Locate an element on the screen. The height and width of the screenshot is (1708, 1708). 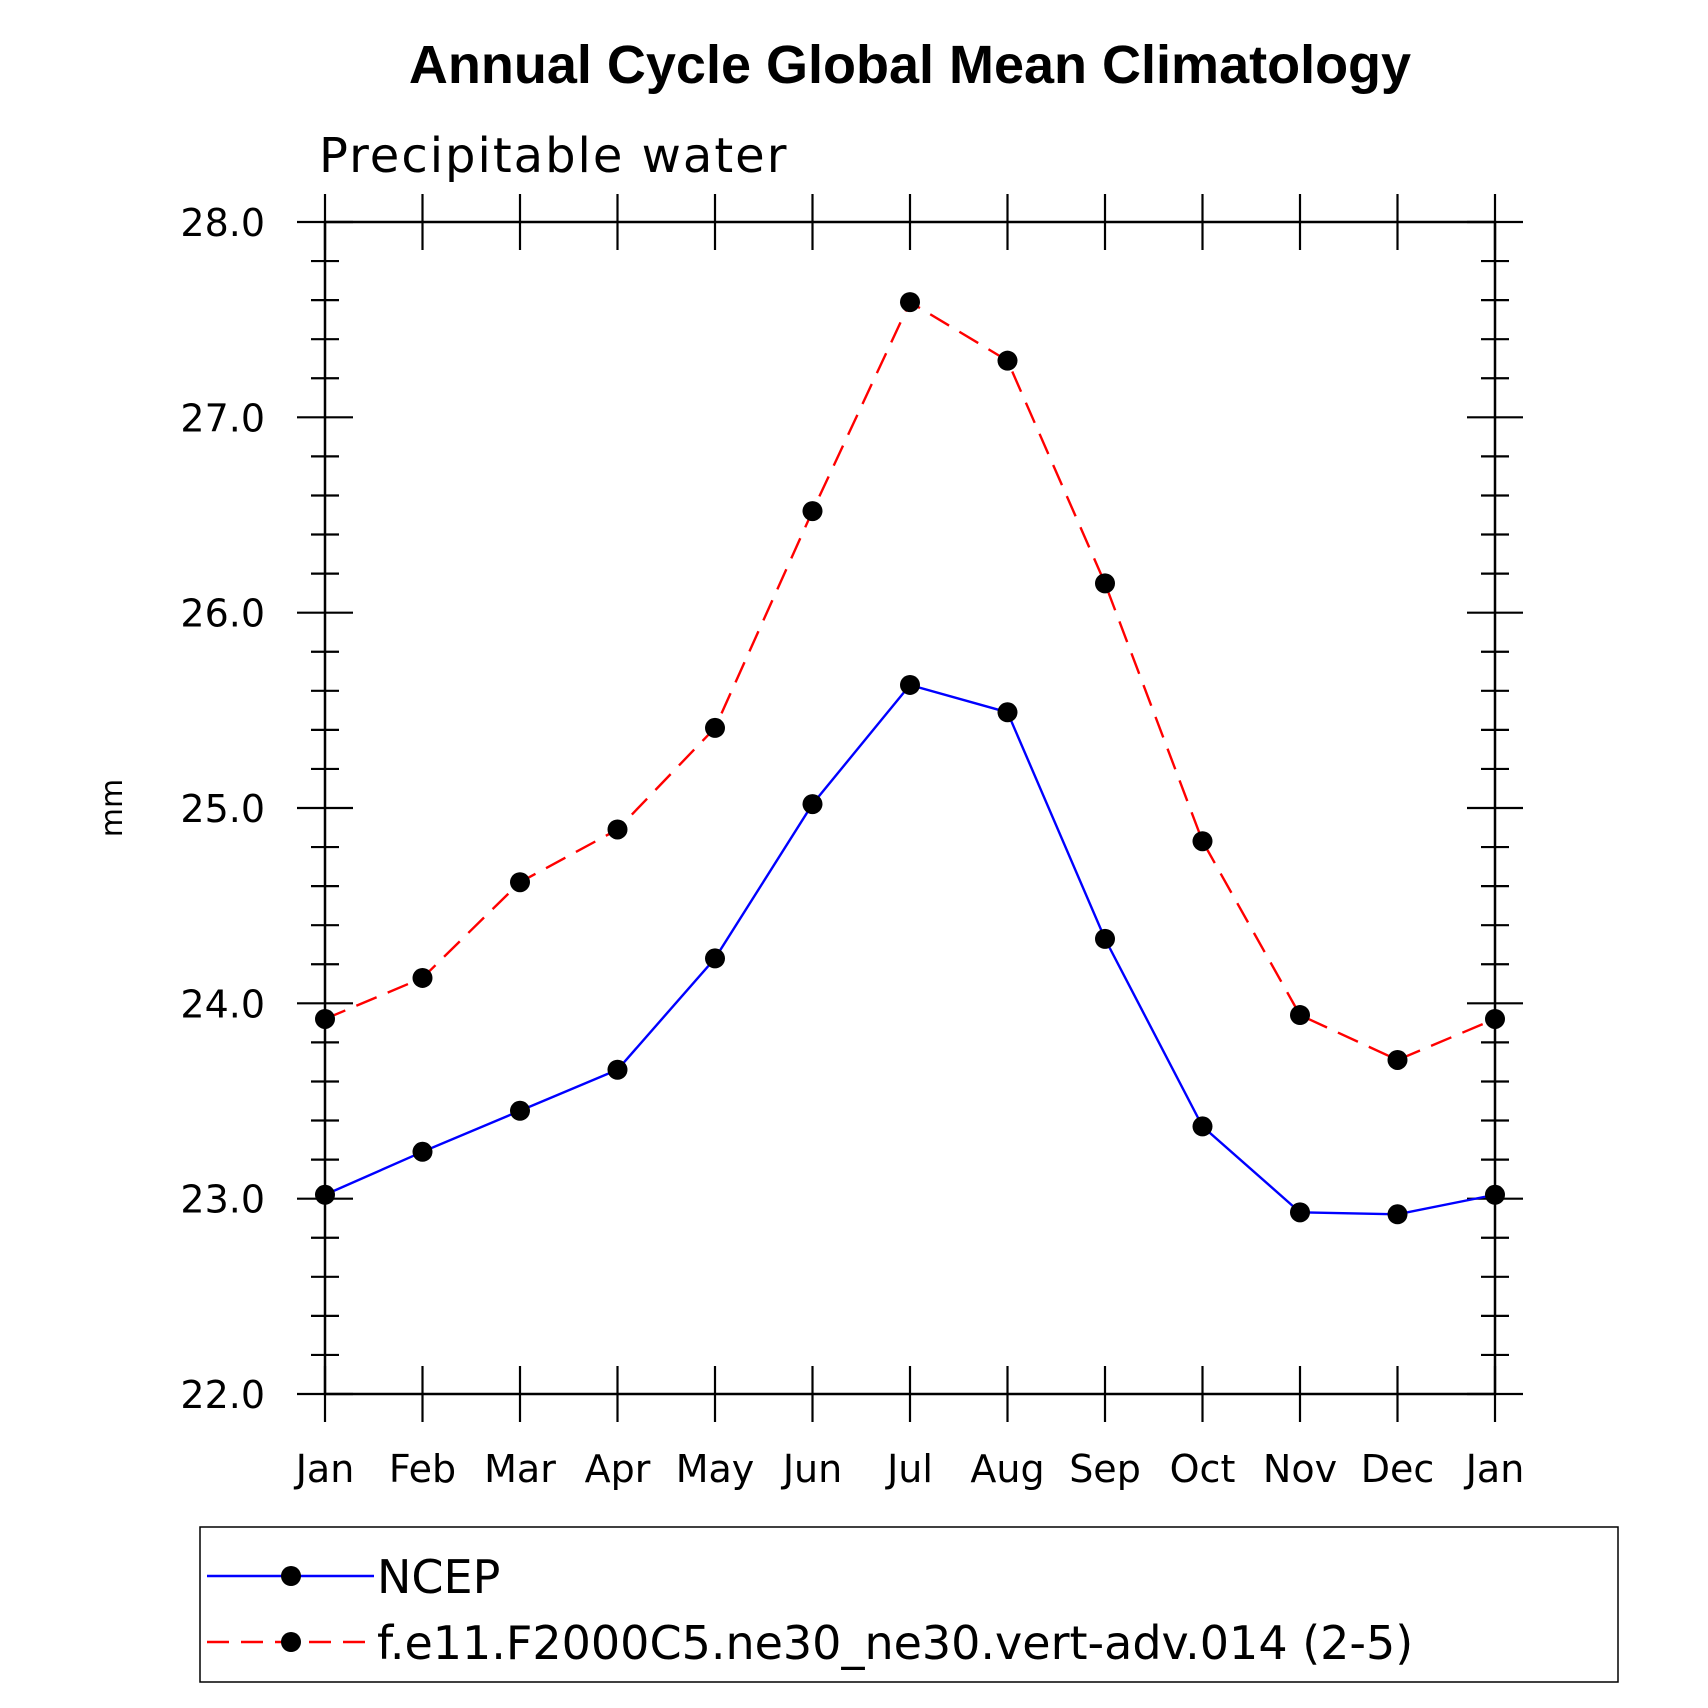
x-tick-label: Feb is located at coordinates (422, 1469).